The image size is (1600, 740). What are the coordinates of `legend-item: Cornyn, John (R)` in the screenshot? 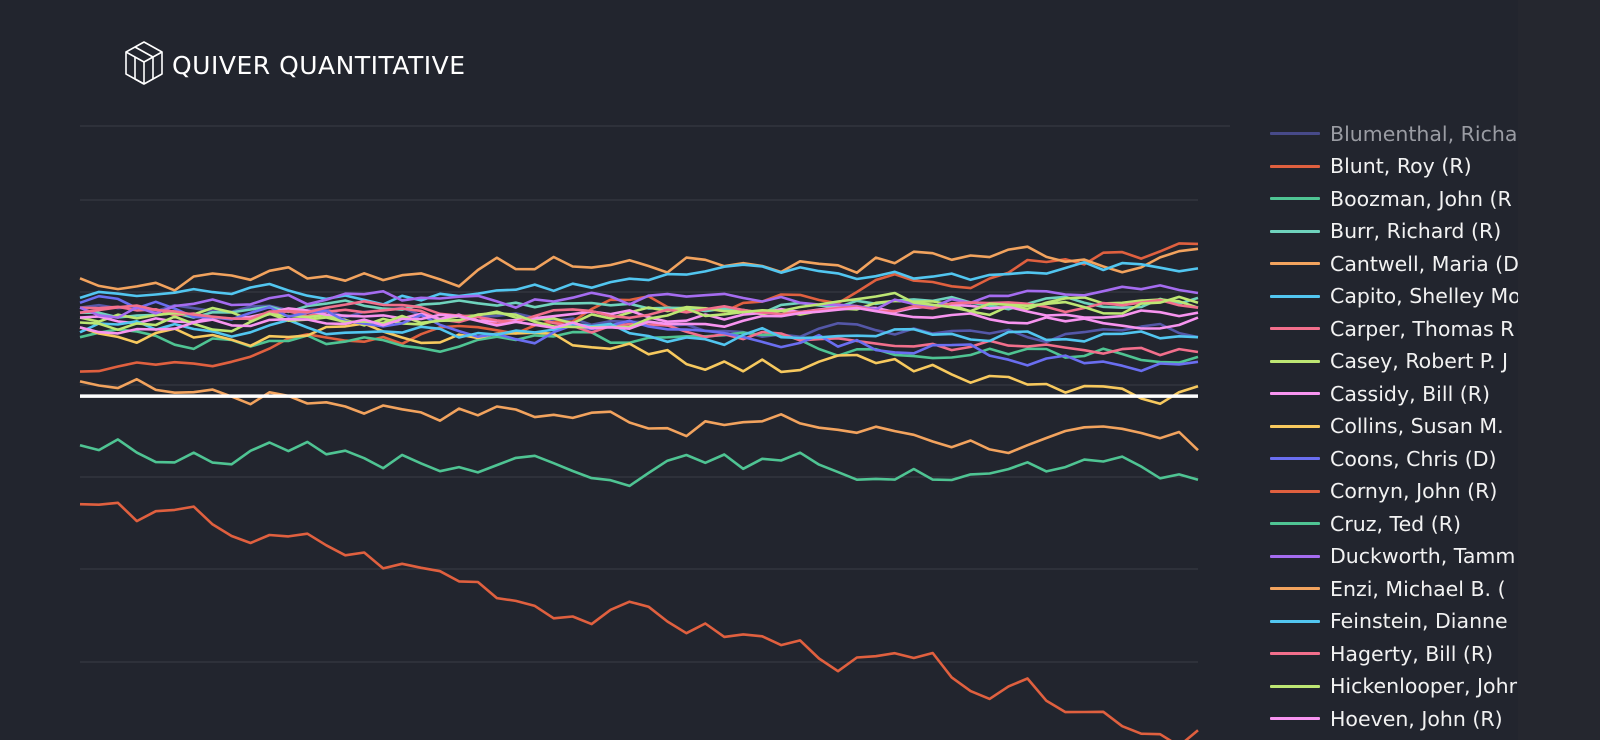 It's located at (1394, 491).